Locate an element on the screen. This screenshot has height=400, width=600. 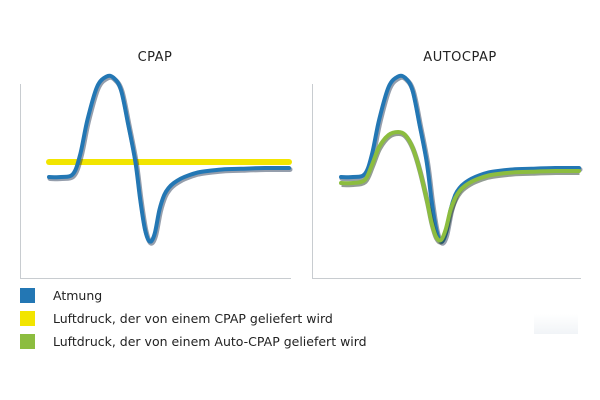
legend-item-atmung: Atmung is located at coordinates (193, 295).